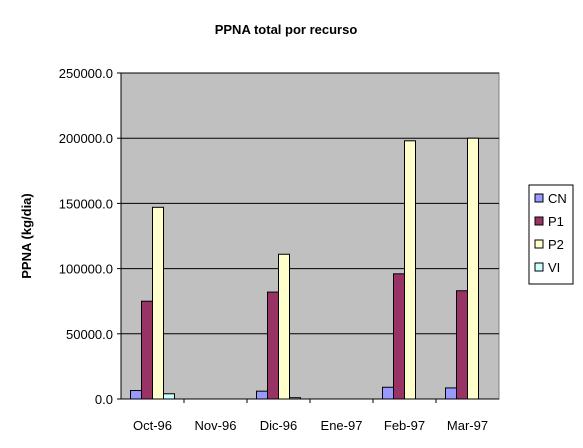  I want to click on legend-swatch-p2, so click(539, 244).